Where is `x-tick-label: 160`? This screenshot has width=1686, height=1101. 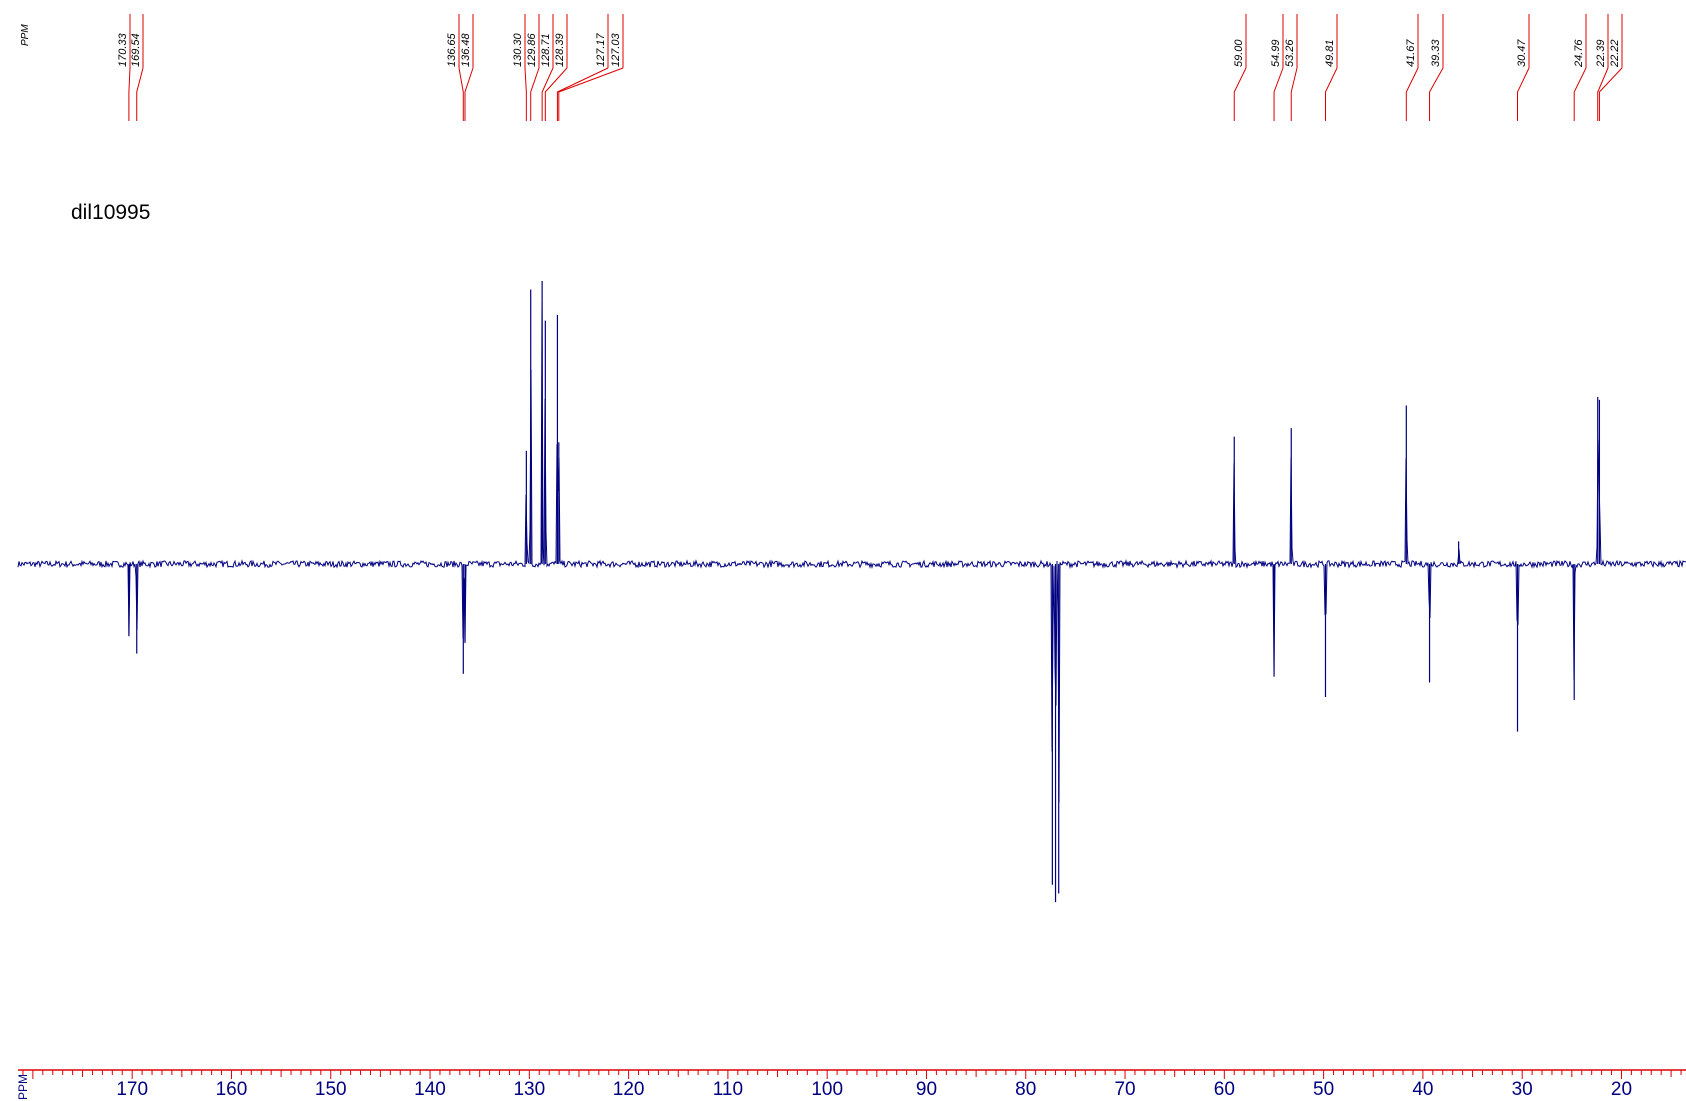 x-tick-label: 160 is located at coordinates (232, 1089).